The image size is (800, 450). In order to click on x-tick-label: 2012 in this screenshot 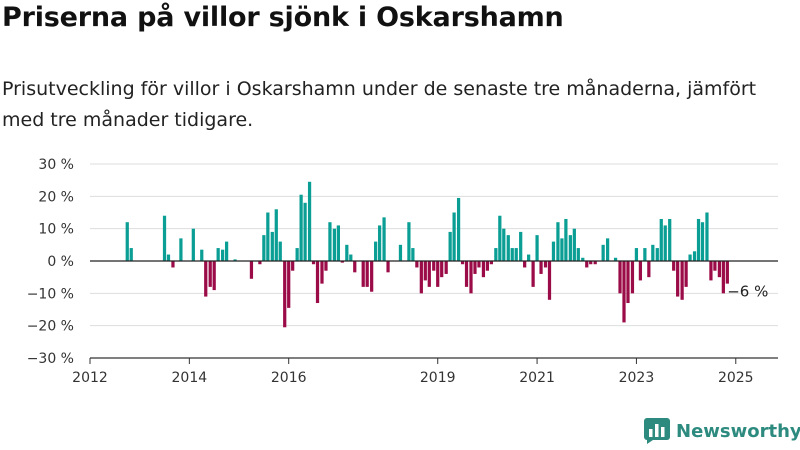, I will do `click(90, 378)`.